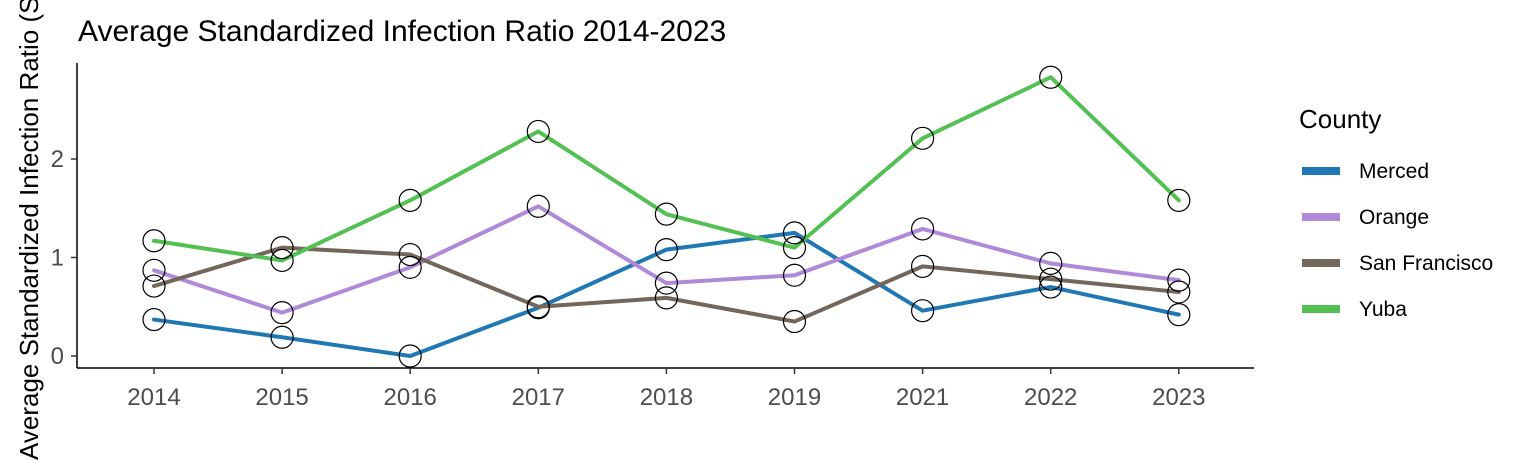 Image resolution: width=1536 pixels, height=460 pixels. Describe the element at coordinates (1426, 263) in the screenshot. I see `legend-label: San Francisco` at that location.